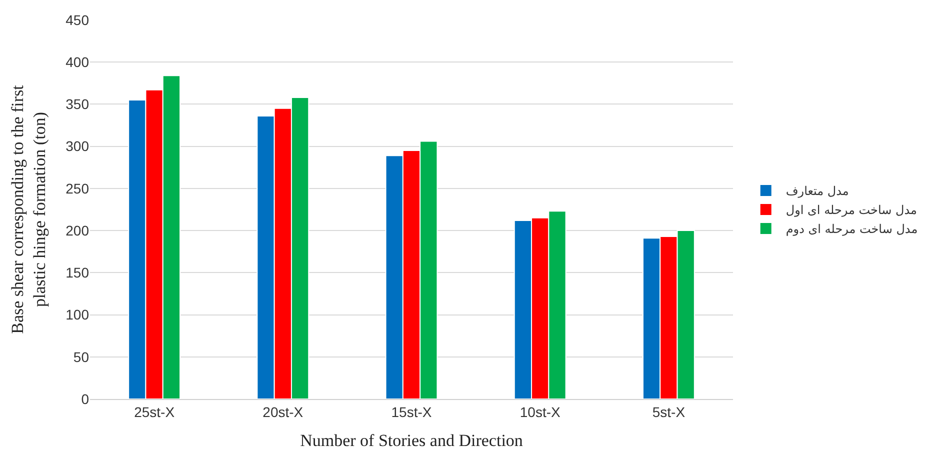 The width and height of the screenshot is (935, 459). What do you see at coordinates (78, 104) in the screenshot?
I see `y-tick-label: 350` at bounding box center [78, 104].